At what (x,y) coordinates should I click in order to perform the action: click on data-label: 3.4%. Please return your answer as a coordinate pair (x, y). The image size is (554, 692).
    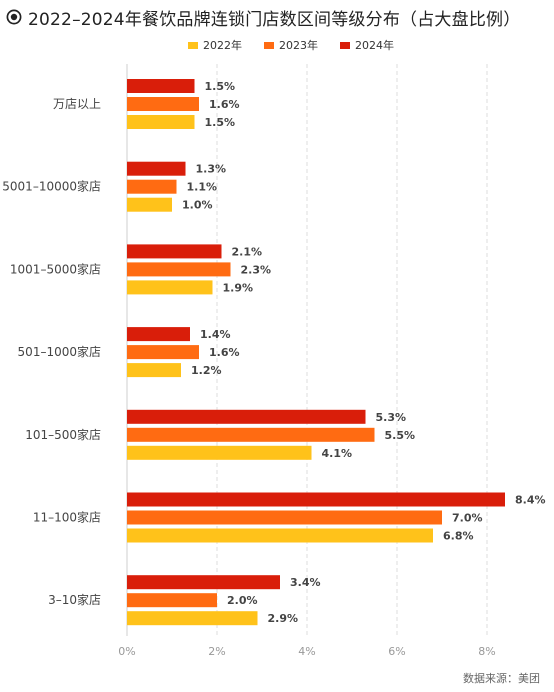
    Looking at the image, I should click on (305, 582).